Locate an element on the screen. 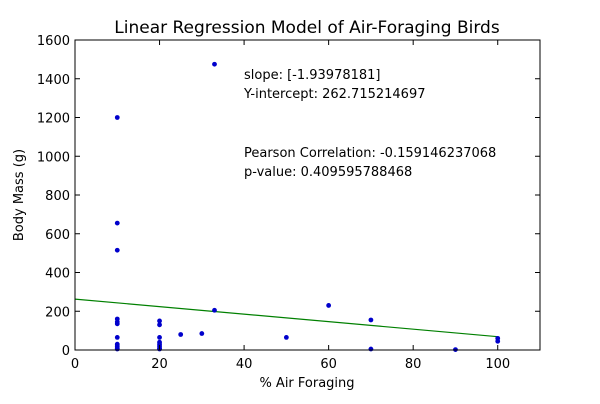 The image size is (600, 404). annotation-slope: slope: [-1.93978181] is located at coordinates (312, 75).